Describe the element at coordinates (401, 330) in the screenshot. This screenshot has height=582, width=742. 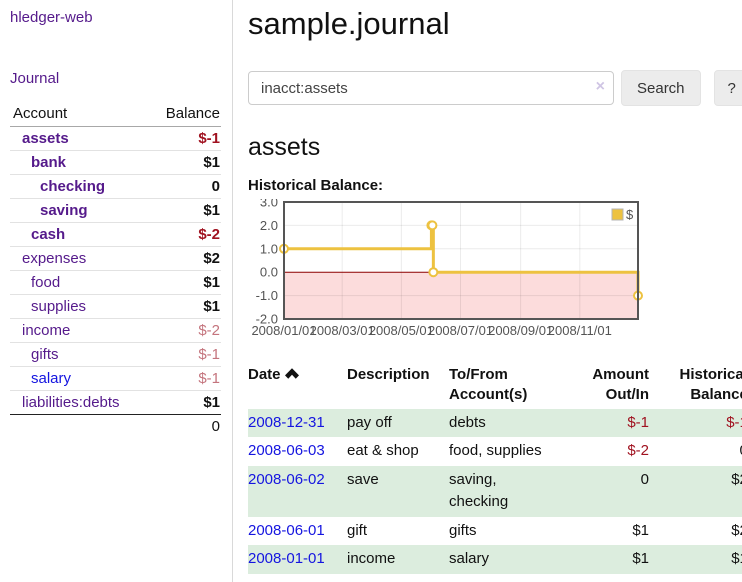
I see `svg-text: 2008/05/01` at that location.